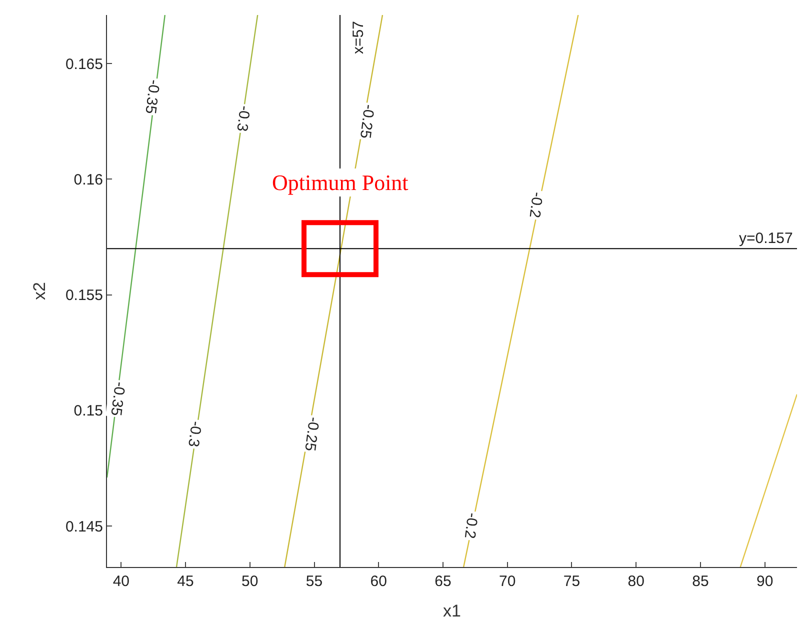  What do you see at coordinates (378, 581) in the screenshot?
I see `x-tick-label: 60` at bounding box center [378, 581].